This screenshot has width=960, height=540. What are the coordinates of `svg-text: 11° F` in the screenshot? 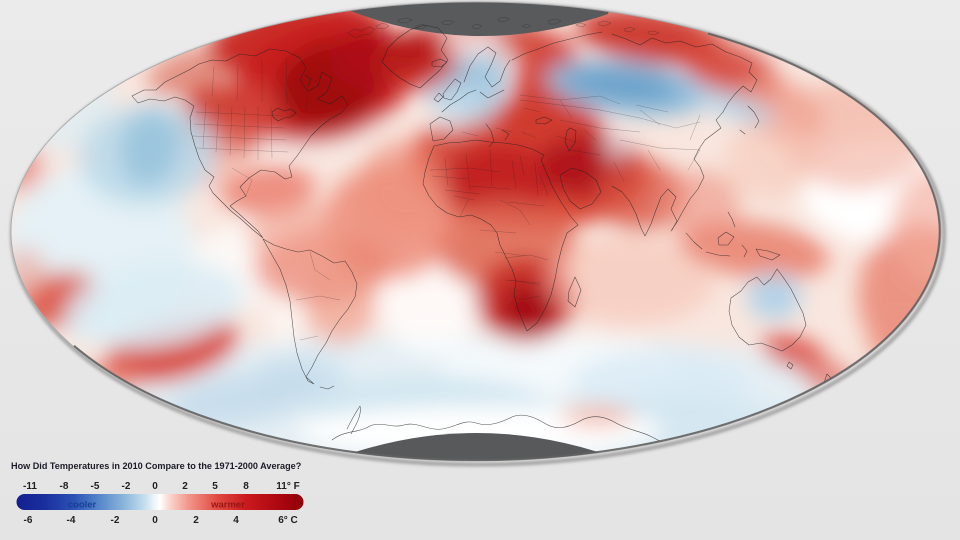 It's located at (287, 486).